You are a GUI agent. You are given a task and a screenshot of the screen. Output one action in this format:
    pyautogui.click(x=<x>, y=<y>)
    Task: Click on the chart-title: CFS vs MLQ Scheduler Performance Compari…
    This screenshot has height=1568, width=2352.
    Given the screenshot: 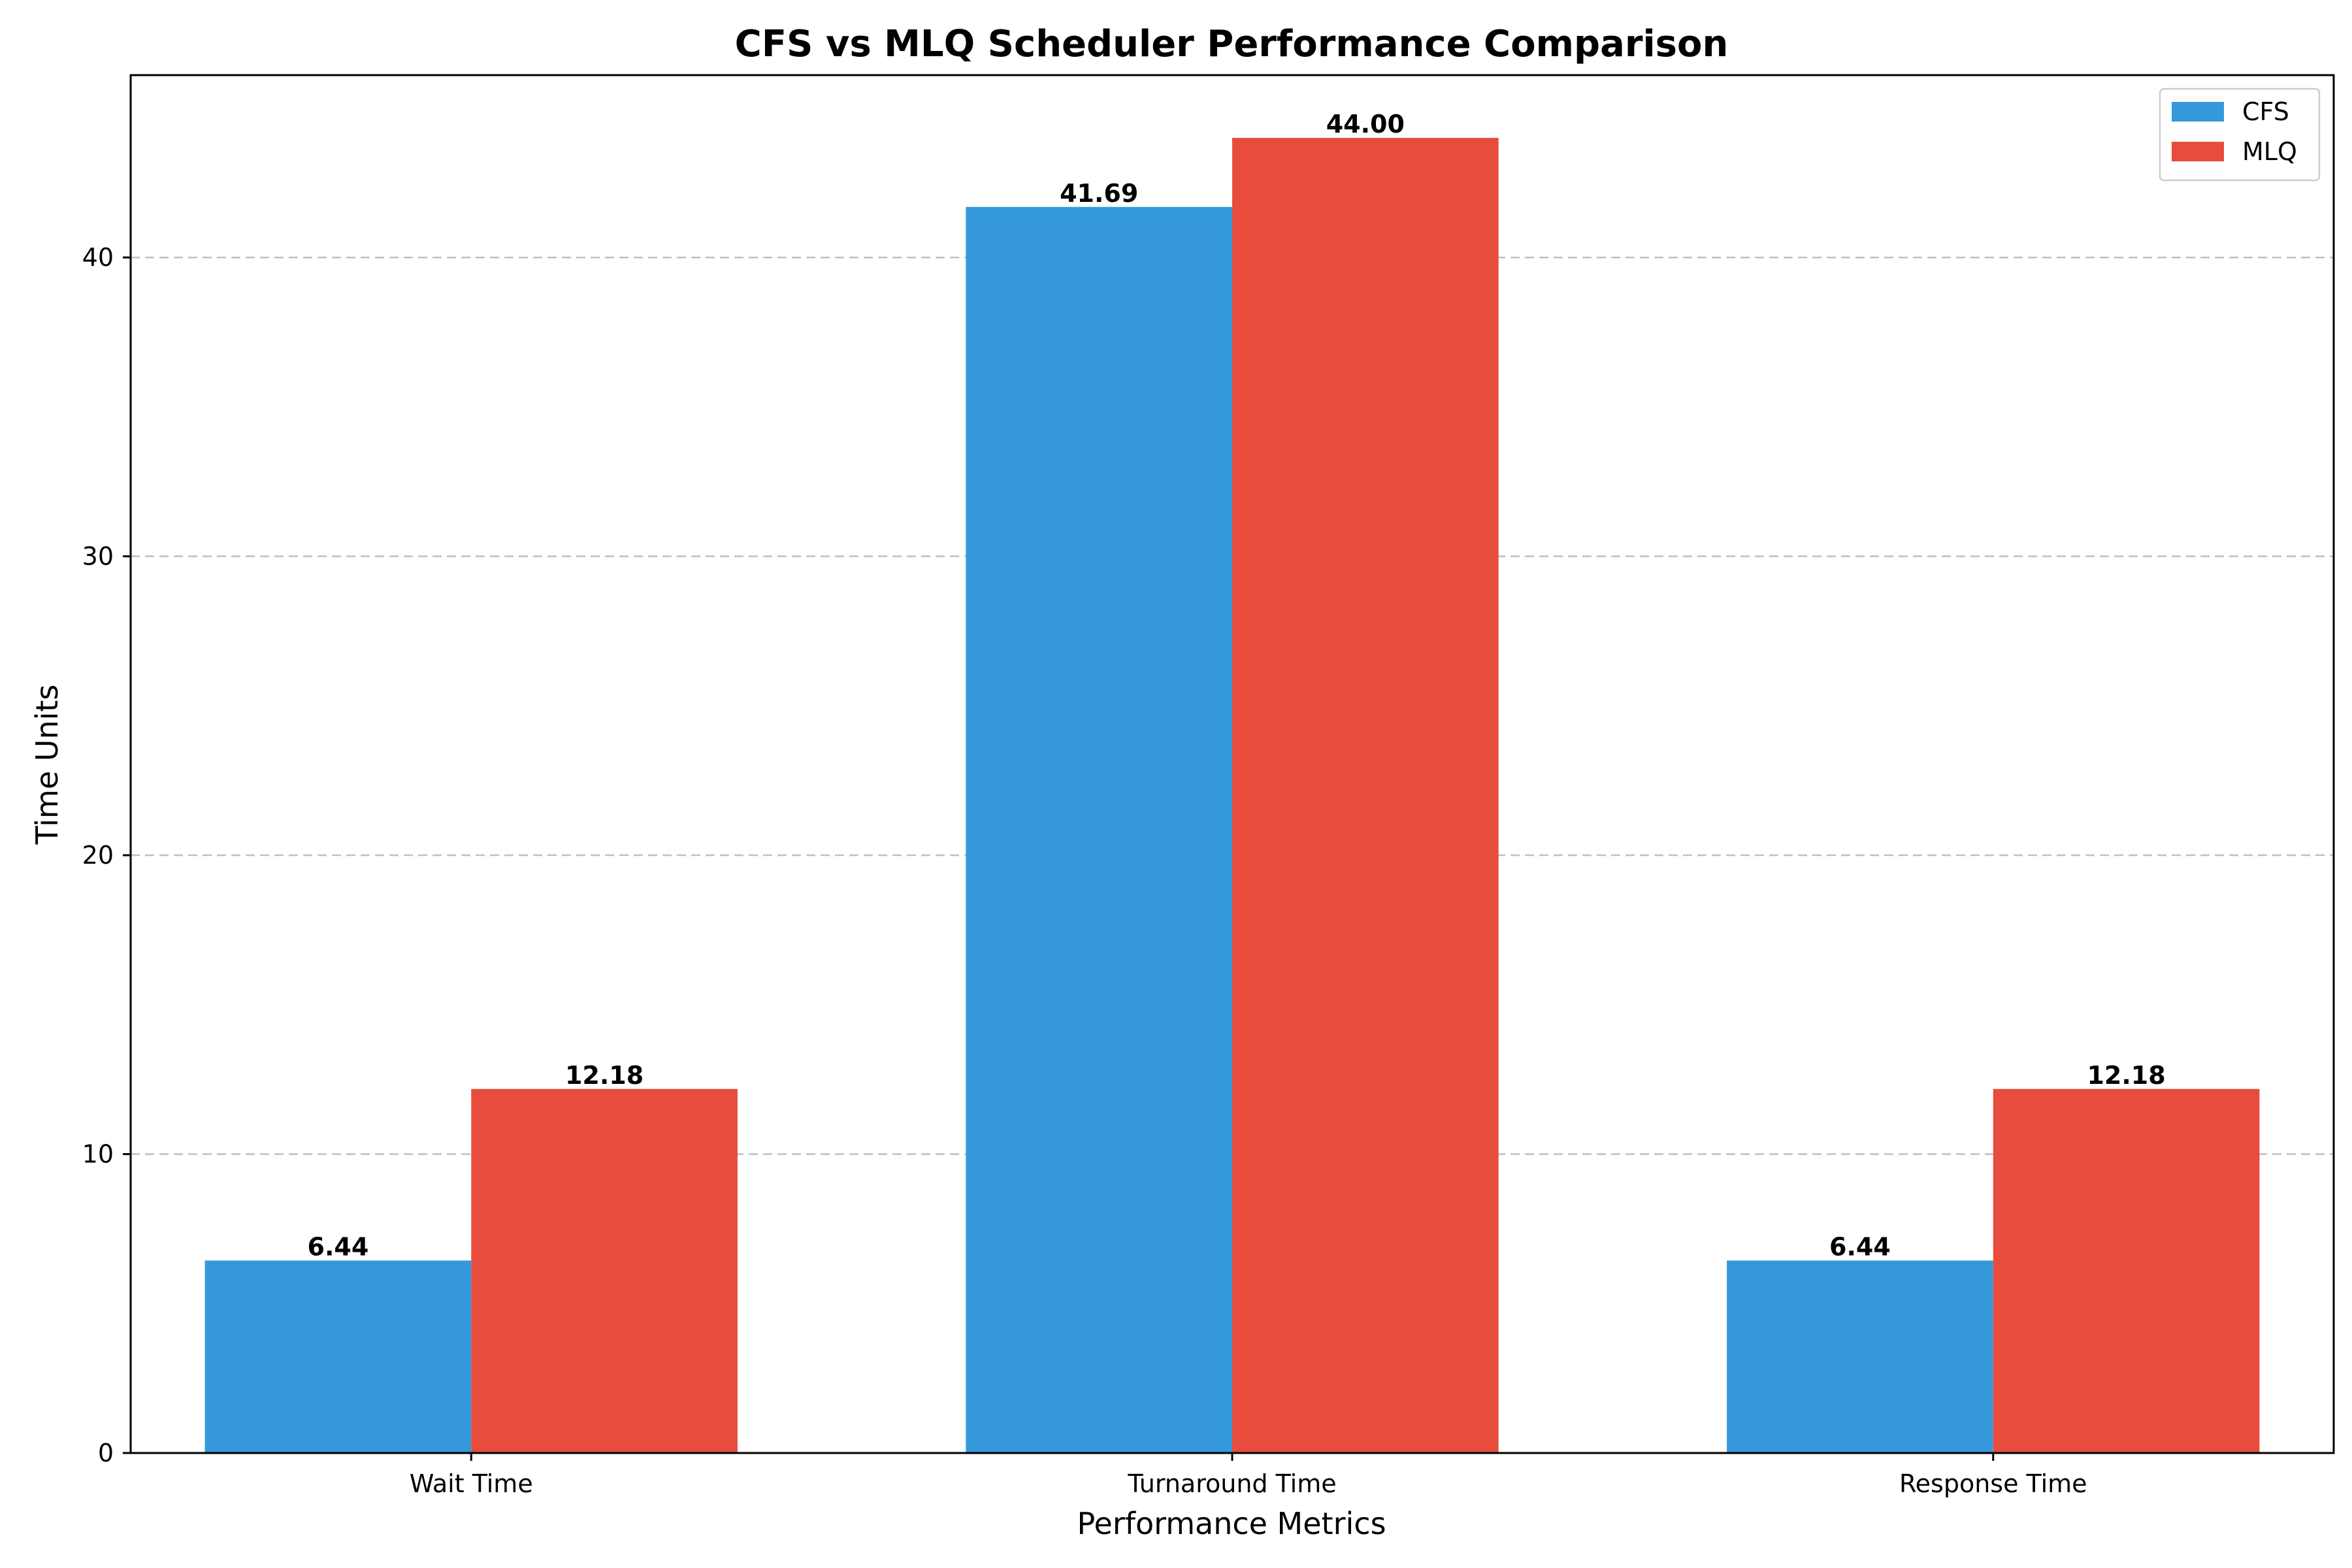 What is the action you would take?
    pyautogui.click(x=1232, y=44)
    